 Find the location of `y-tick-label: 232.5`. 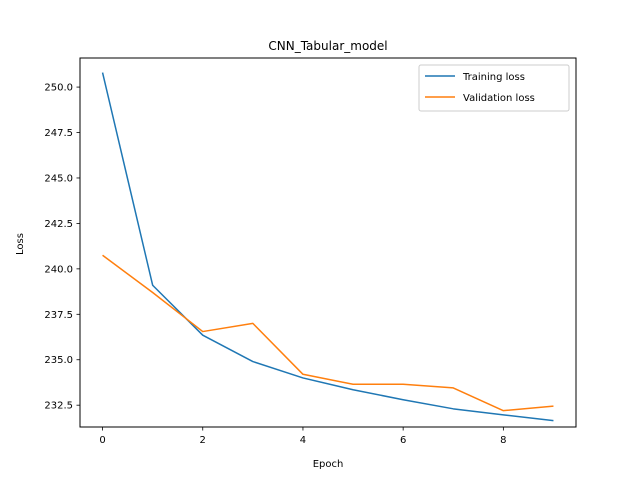

y-tick-label: 232.5 is located at coordinates (58, 406).